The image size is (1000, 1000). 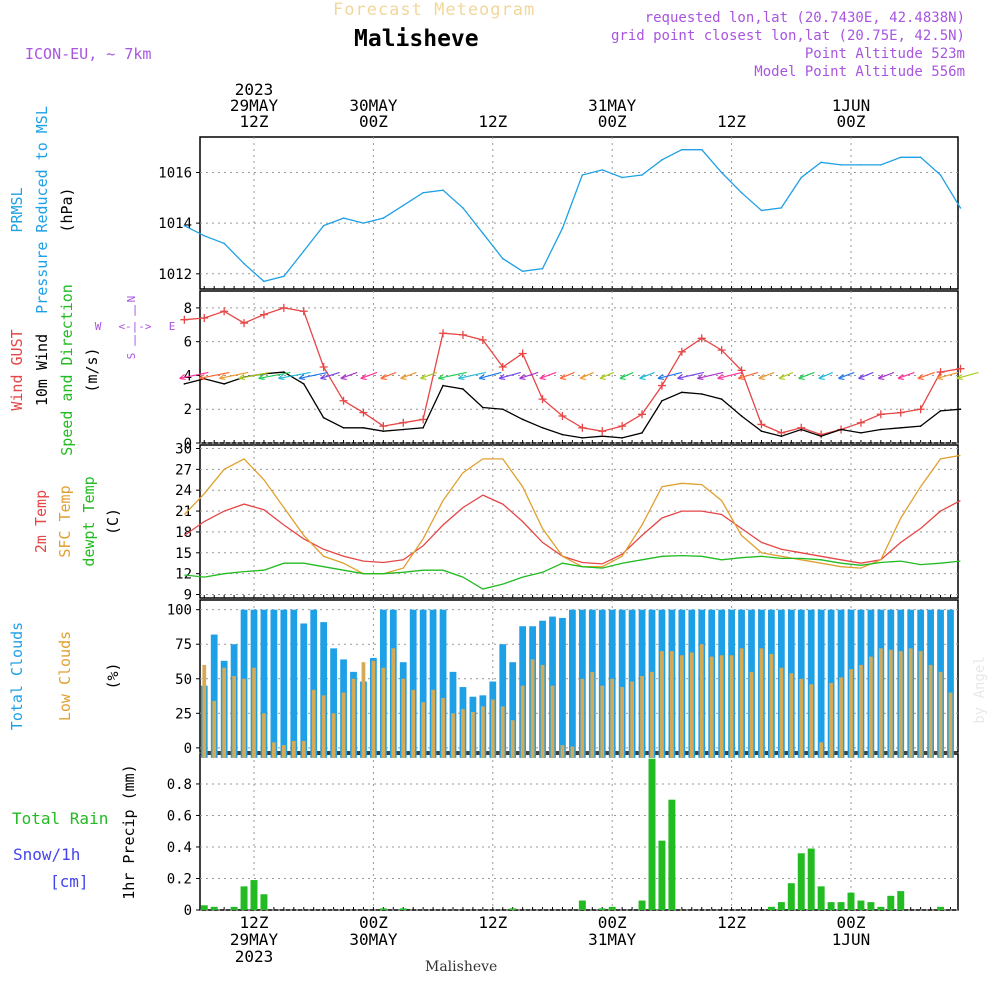 What do you see at coordinates (188, 309) in the screenshot?
I see `y-tick-label: 8` at bounding box center [188, 309].